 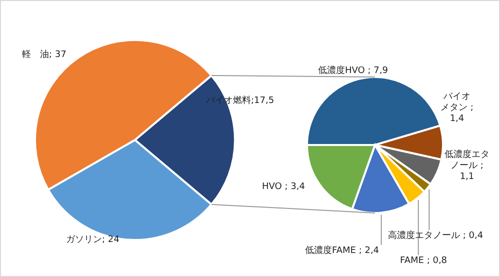 What do you see at coordinates (93, 240) in the screenshot?
I see `slice-label: ガソリン; 24` at bounding box center [93, 240].